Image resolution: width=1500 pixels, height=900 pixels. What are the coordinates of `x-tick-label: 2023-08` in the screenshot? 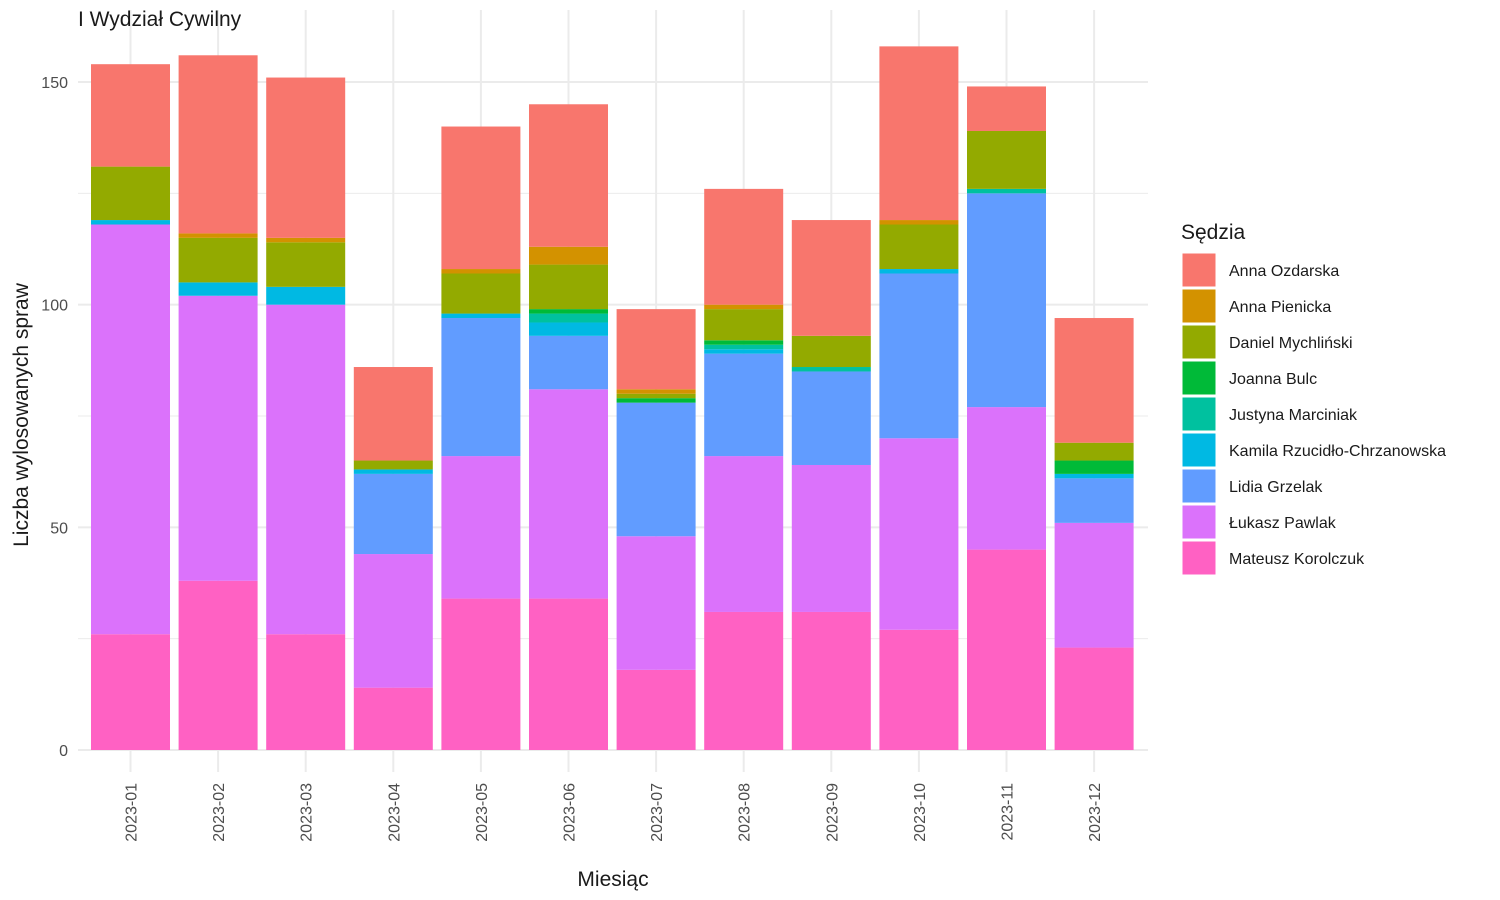 It's located at (745, 812).